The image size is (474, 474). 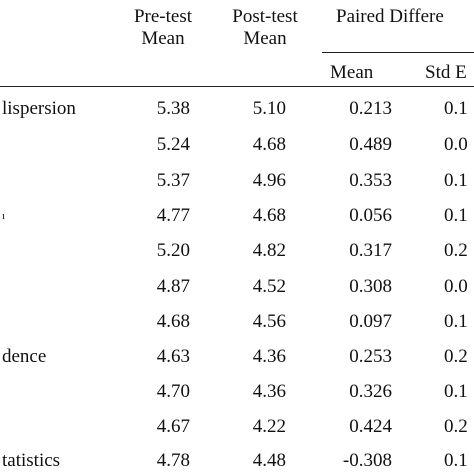 I want to click on cell-pre-test-mean: 5.24, so click(x=173, y=144).